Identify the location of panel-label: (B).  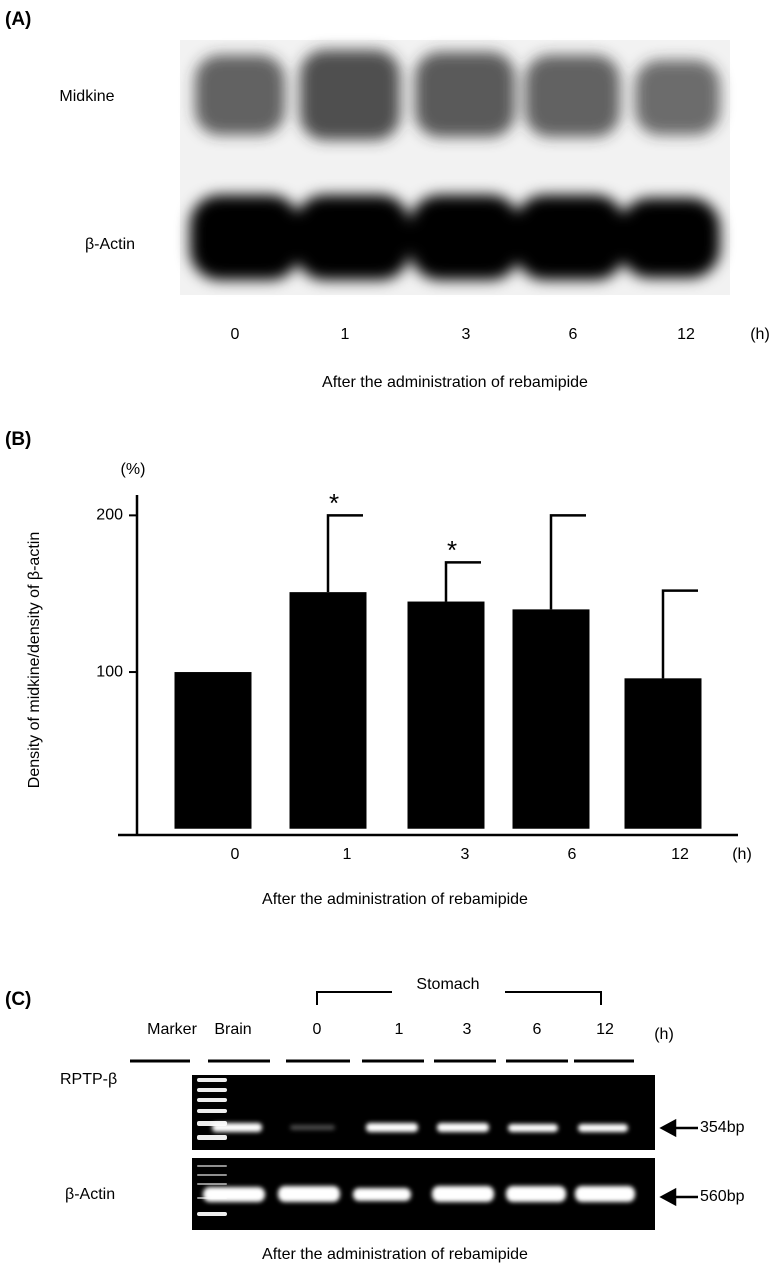
(18, 439).